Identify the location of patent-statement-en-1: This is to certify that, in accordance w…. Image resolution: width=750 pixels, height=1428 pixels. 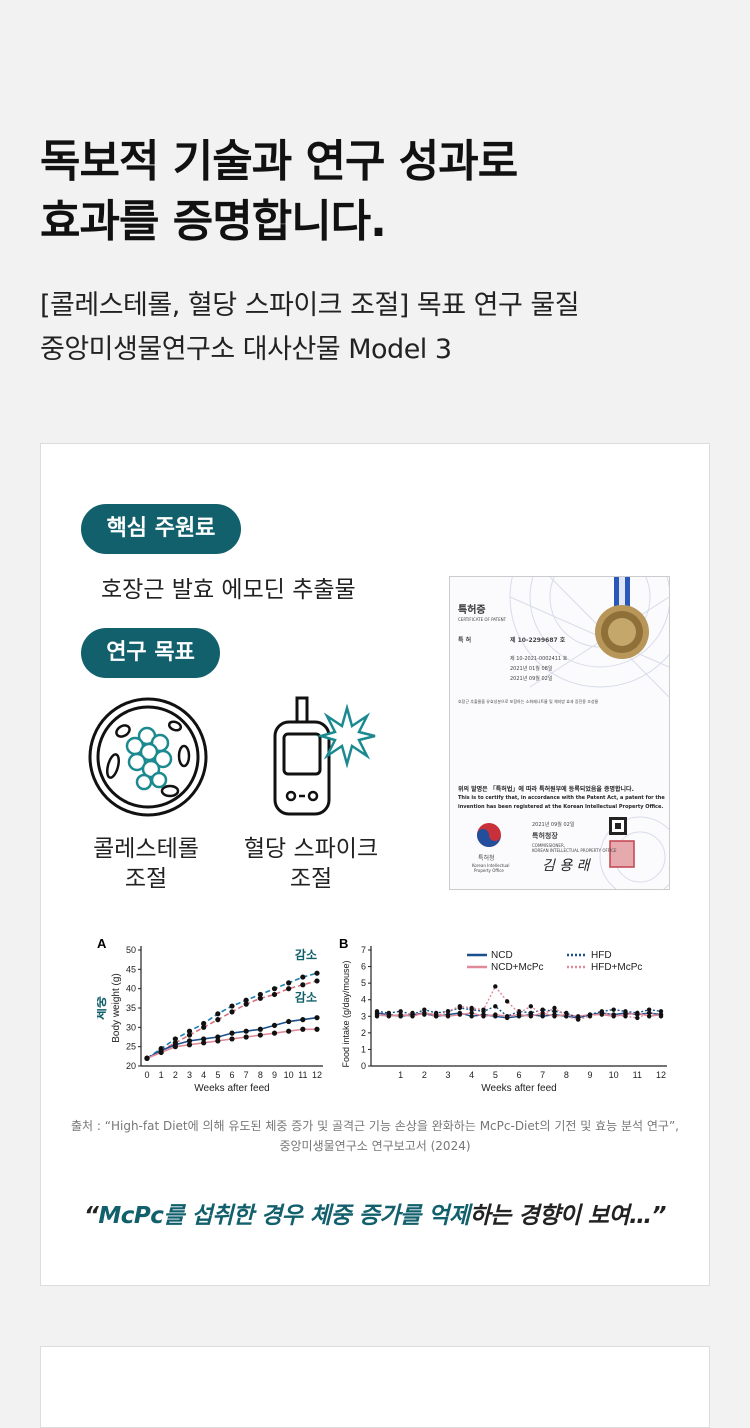
(561, 798).